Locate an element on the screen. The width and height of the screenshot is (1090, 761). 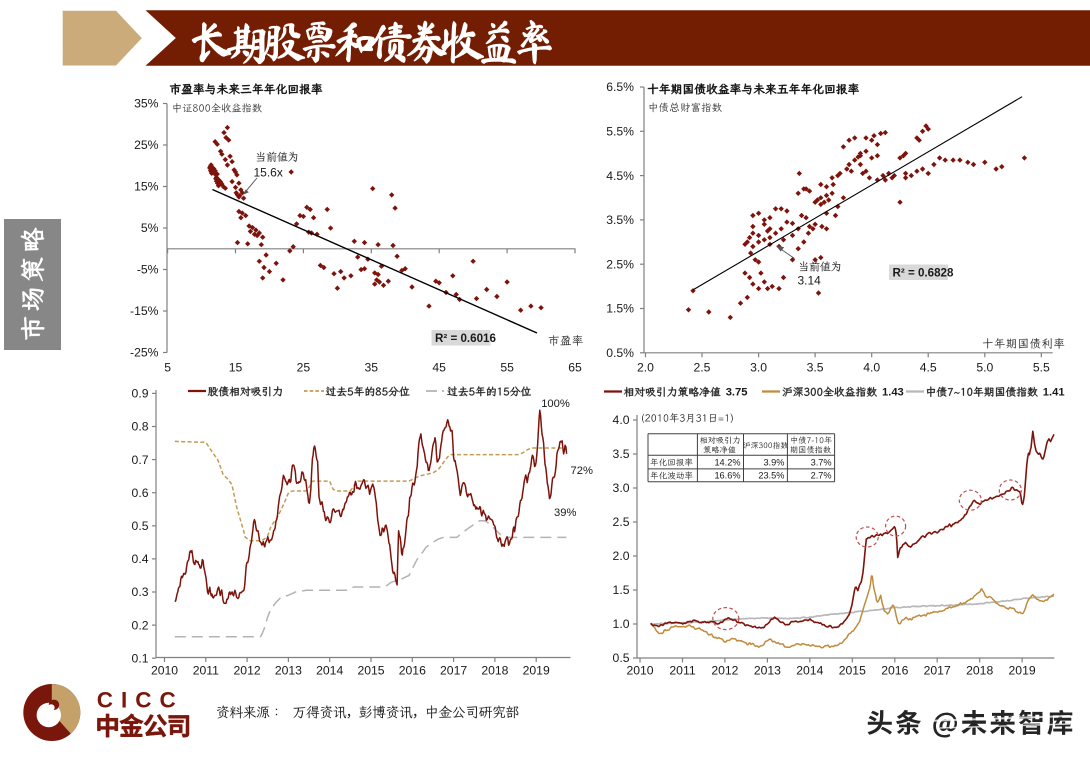
svg-text: R² = 0.6828 is located at coordinates (923, 273).